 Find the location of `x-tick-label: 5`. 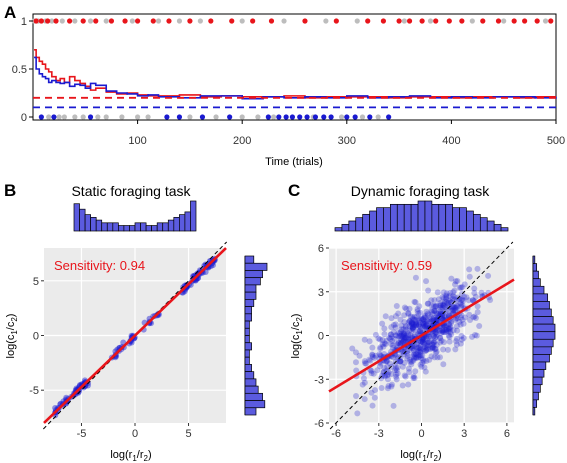

x-tick-label: 5 is located at coordinates (188, 434).